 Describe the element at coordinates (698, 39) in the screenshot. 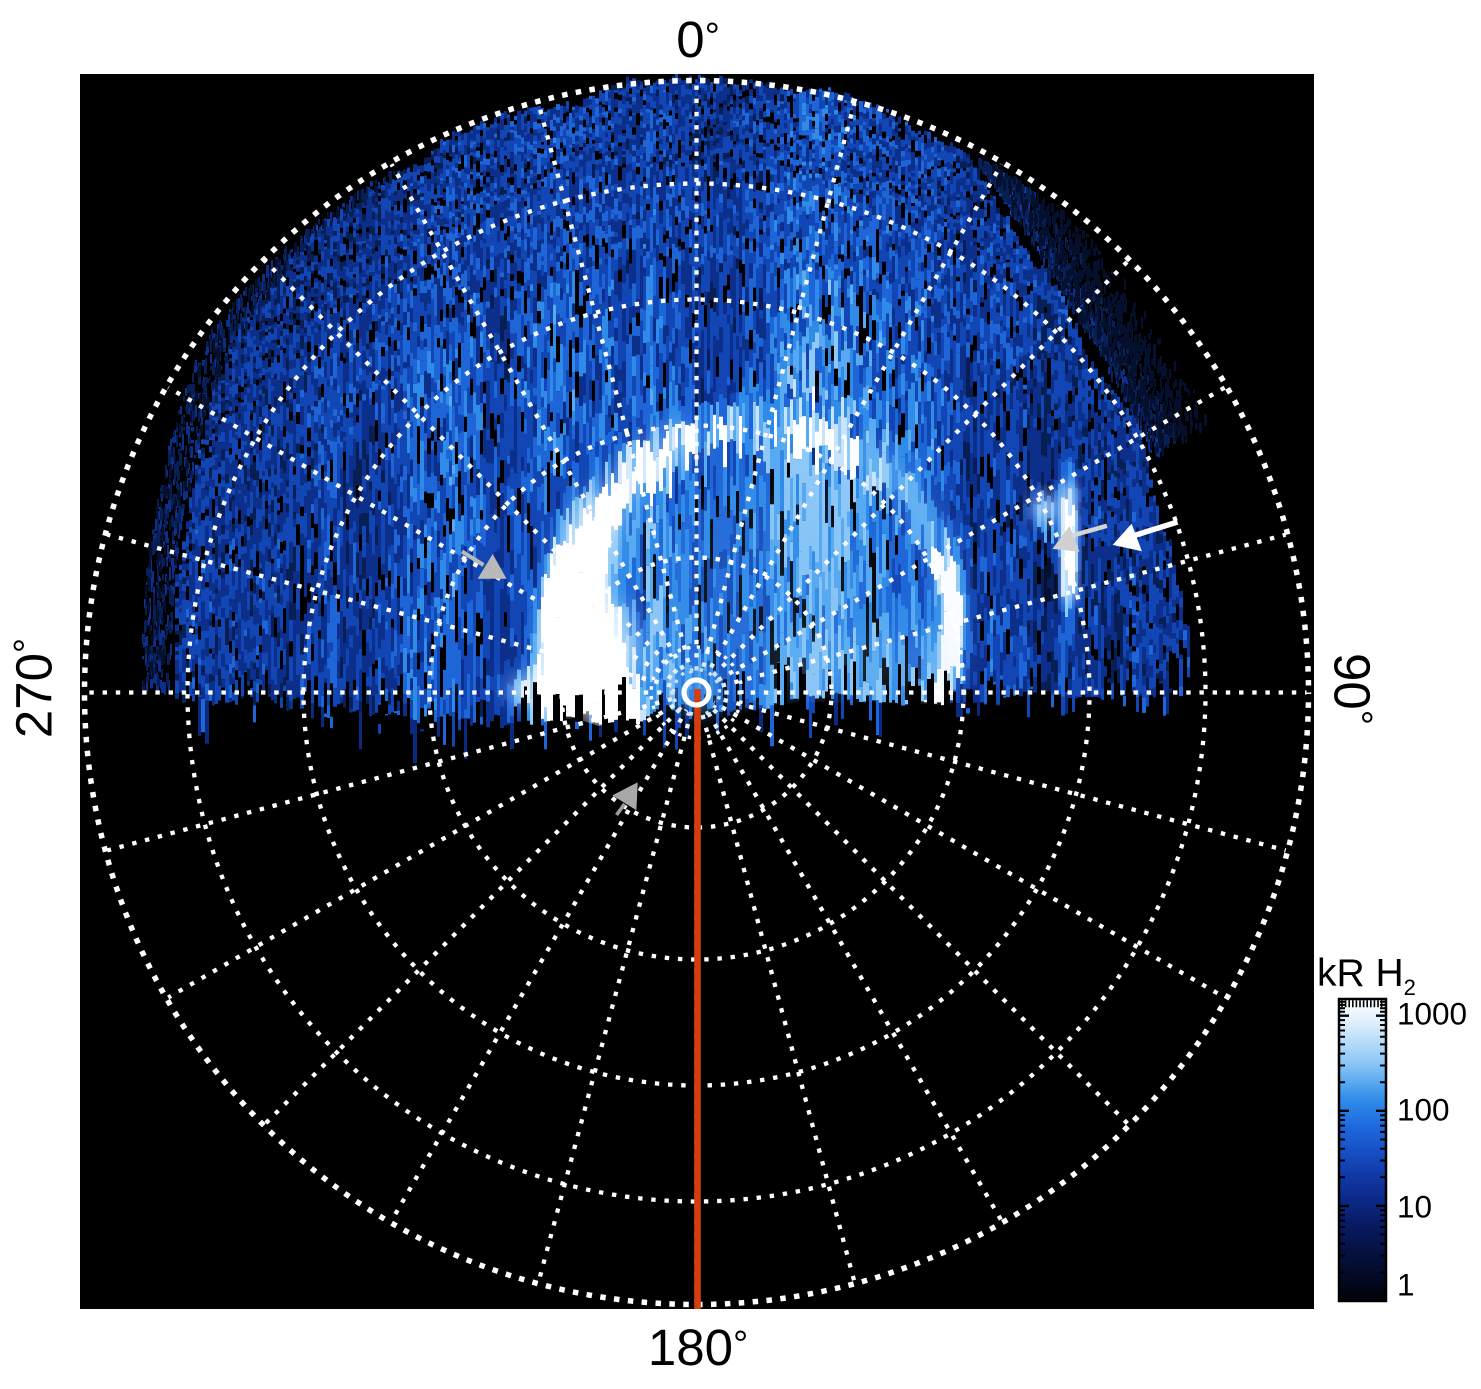

I see `svg-text: 0°` at that location.